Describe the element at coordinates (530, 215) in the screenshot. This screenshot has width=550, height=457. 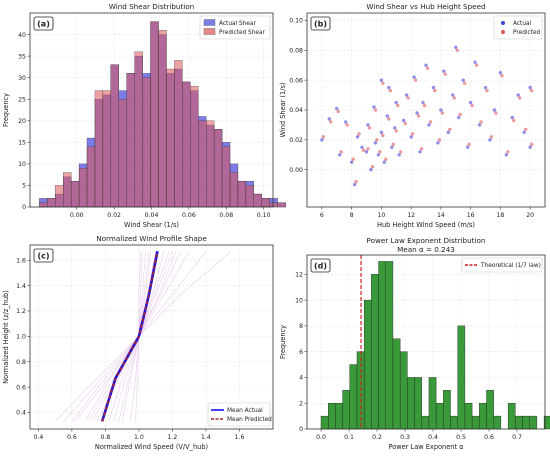
I see `x-tick-label: 20` at that location.